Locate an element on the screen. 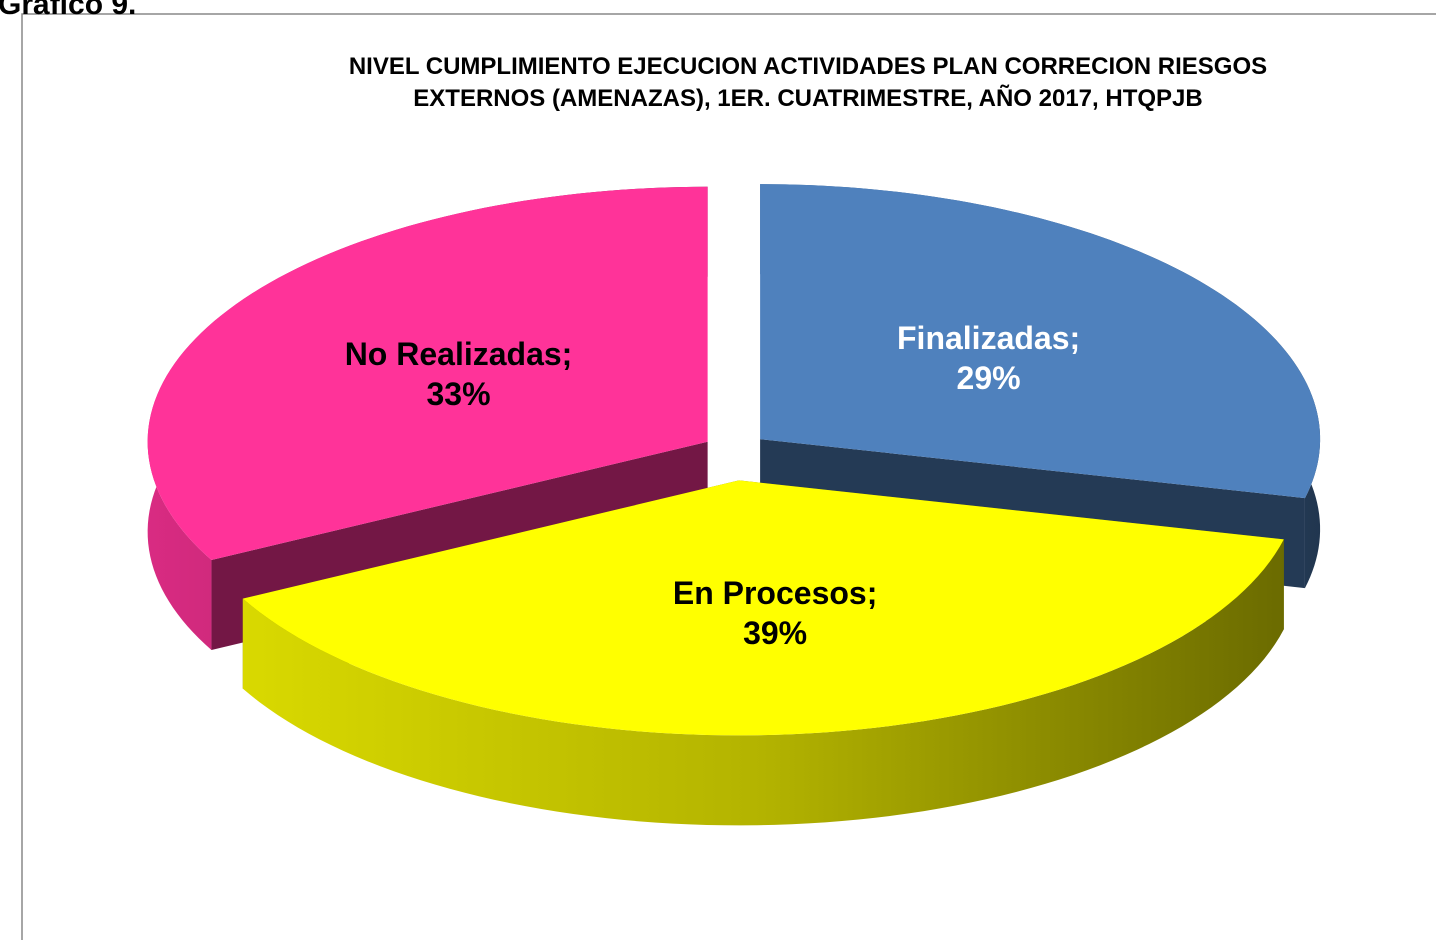 The height and width of the screenshot is (940, 1436). data-label-category: No Realizadas; is located at coordinates (459, 354).